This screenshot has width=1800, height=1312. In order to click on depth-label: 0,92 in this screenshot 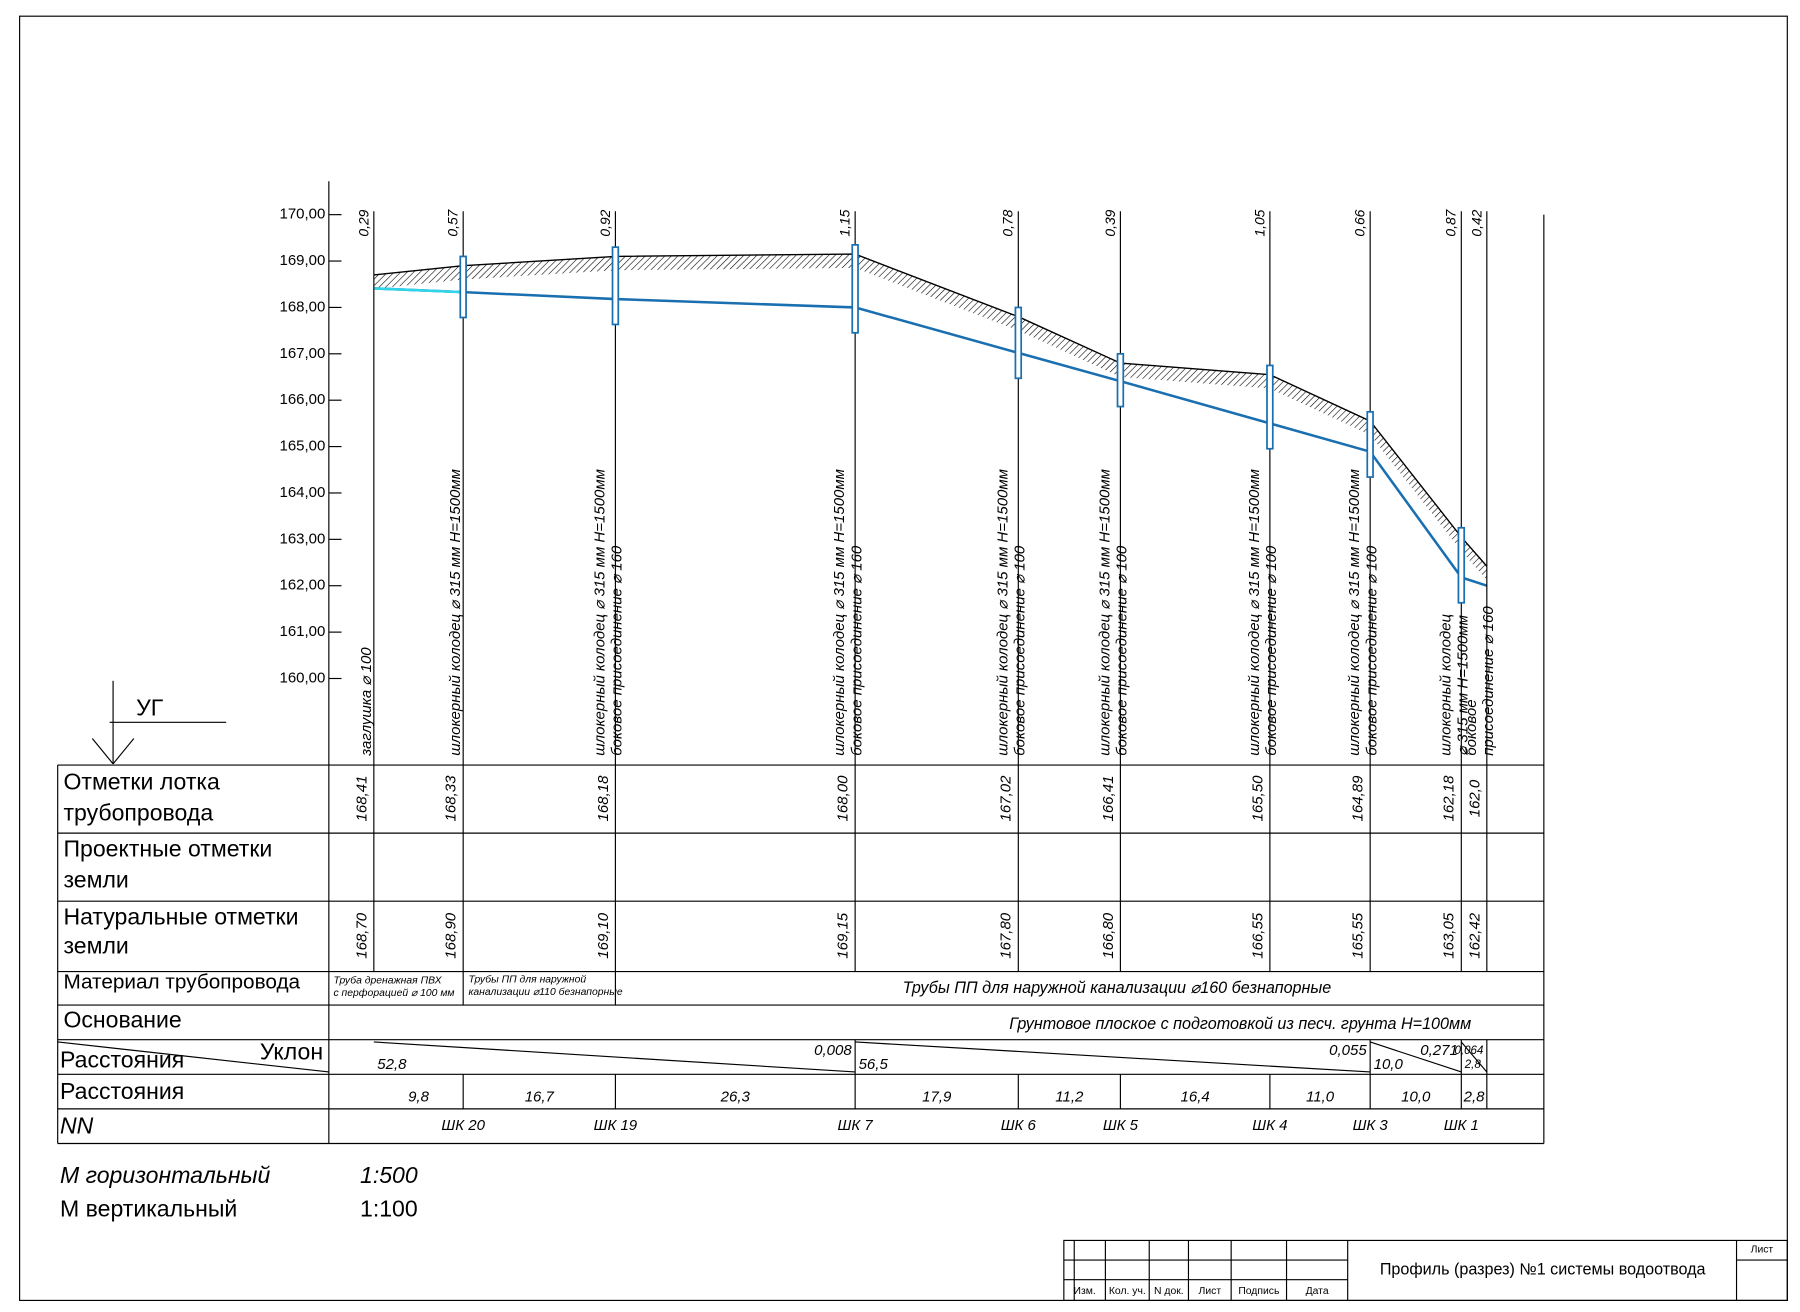, I will do `click(605, 222)`.